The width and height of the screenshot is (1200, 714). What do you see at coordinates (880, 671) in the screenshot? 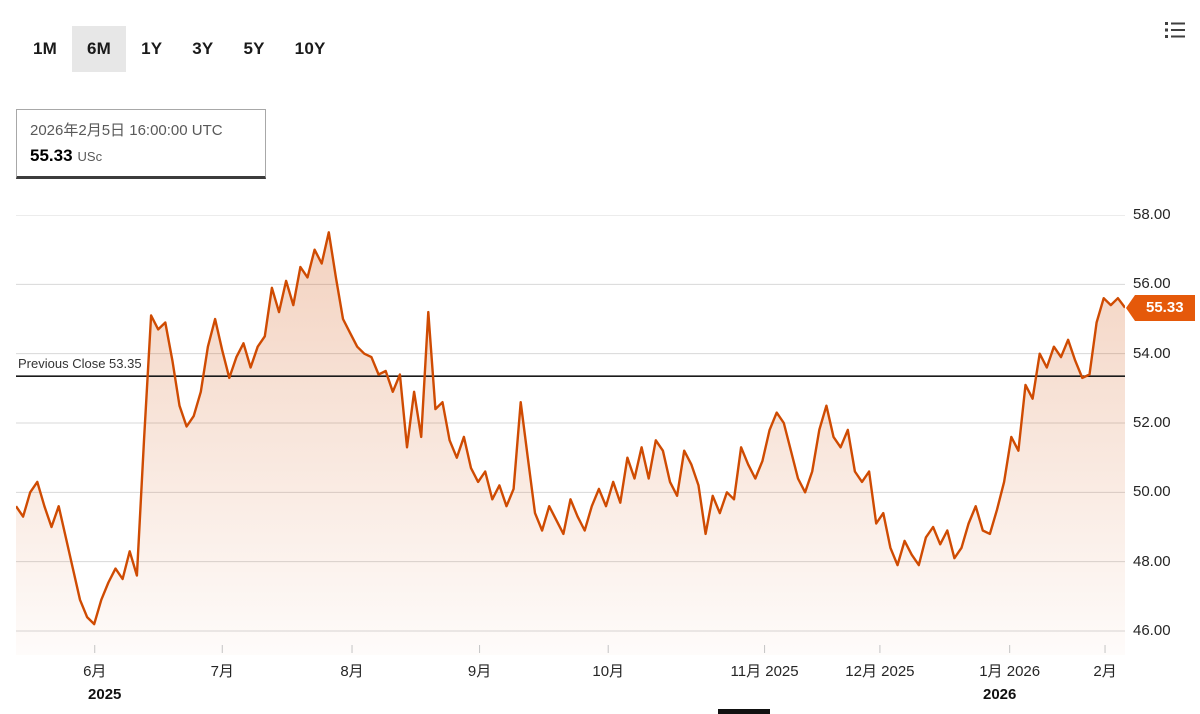
I see `x-axis-label: 12月 2025` at bounding box center [880, 671].